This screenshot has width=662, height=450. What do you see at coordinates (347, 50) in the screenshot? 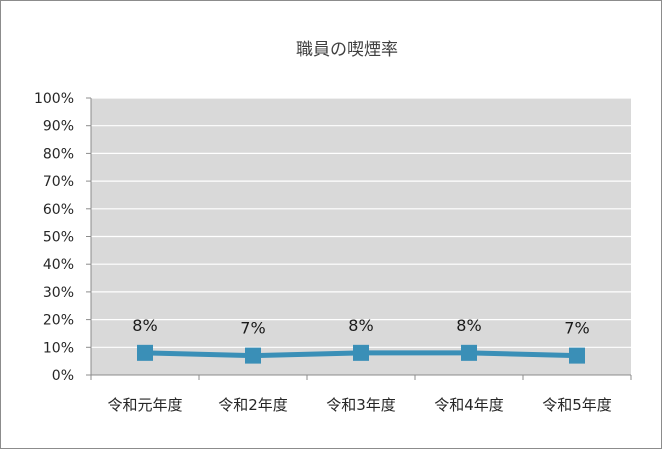
I see `chart-title: 職員の喫煙率` at bounding box center [347, 50].